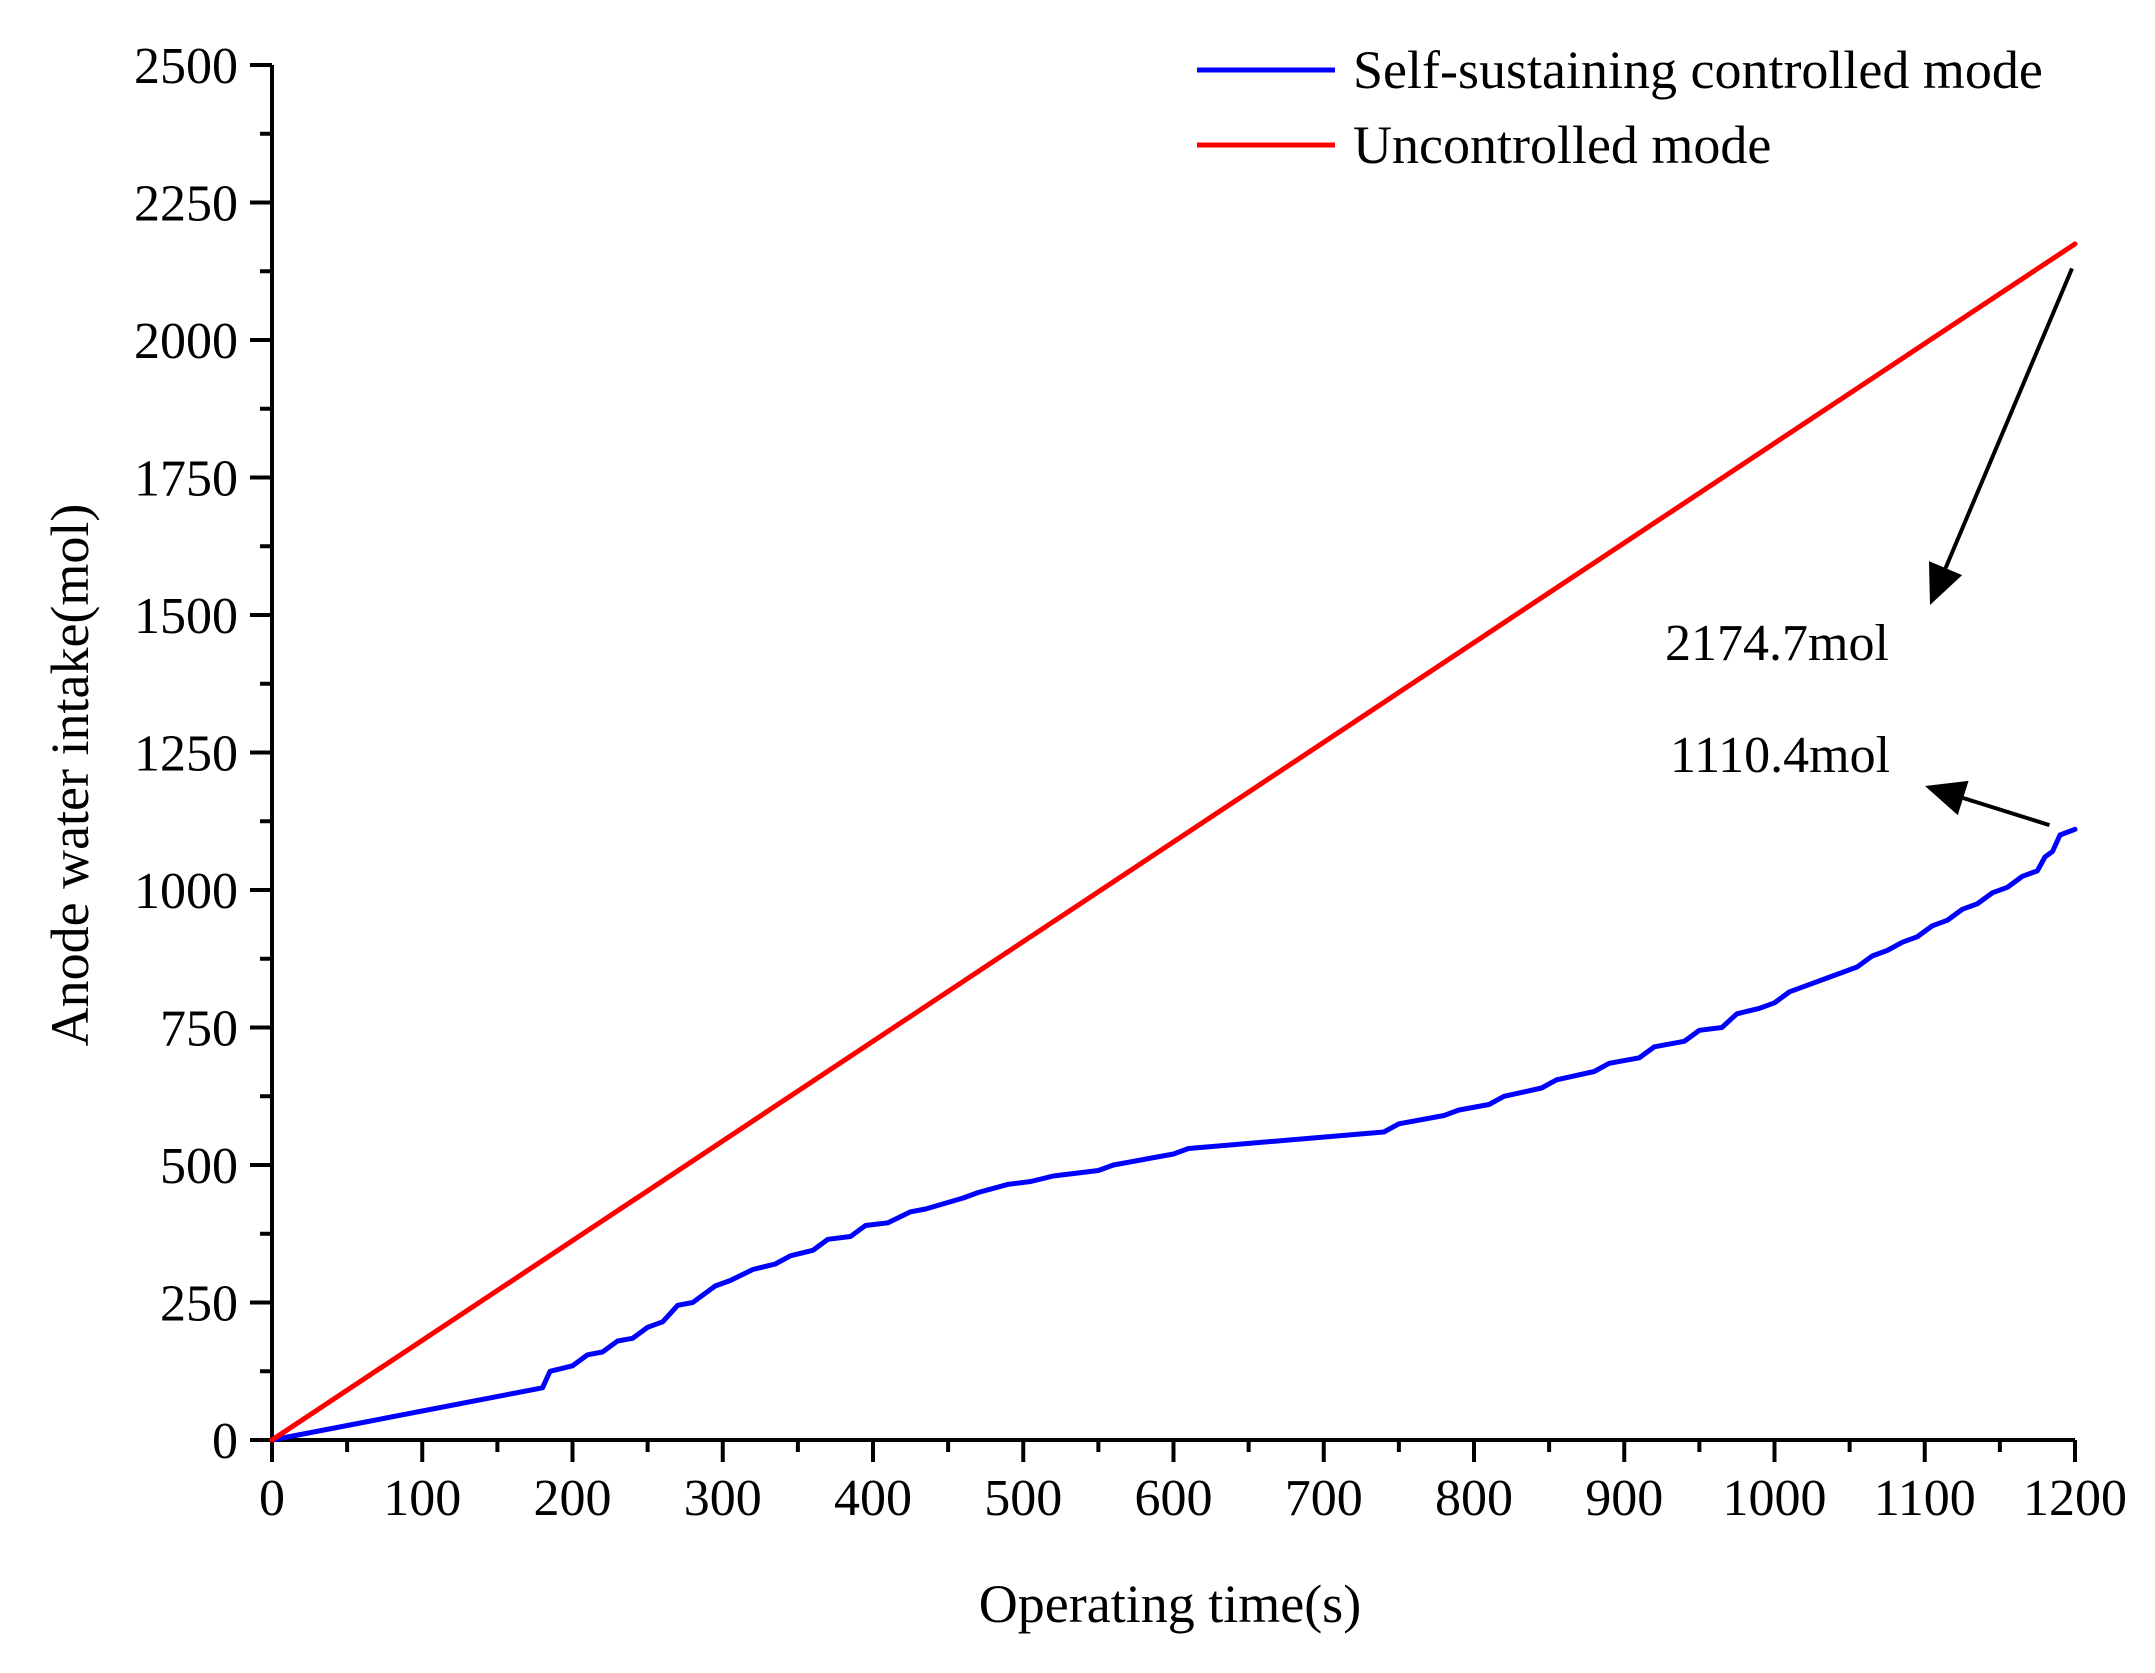  Describe the element at coordinates (186, 754) in the screenshot. I see `y-tick-label: 1250` at that location.